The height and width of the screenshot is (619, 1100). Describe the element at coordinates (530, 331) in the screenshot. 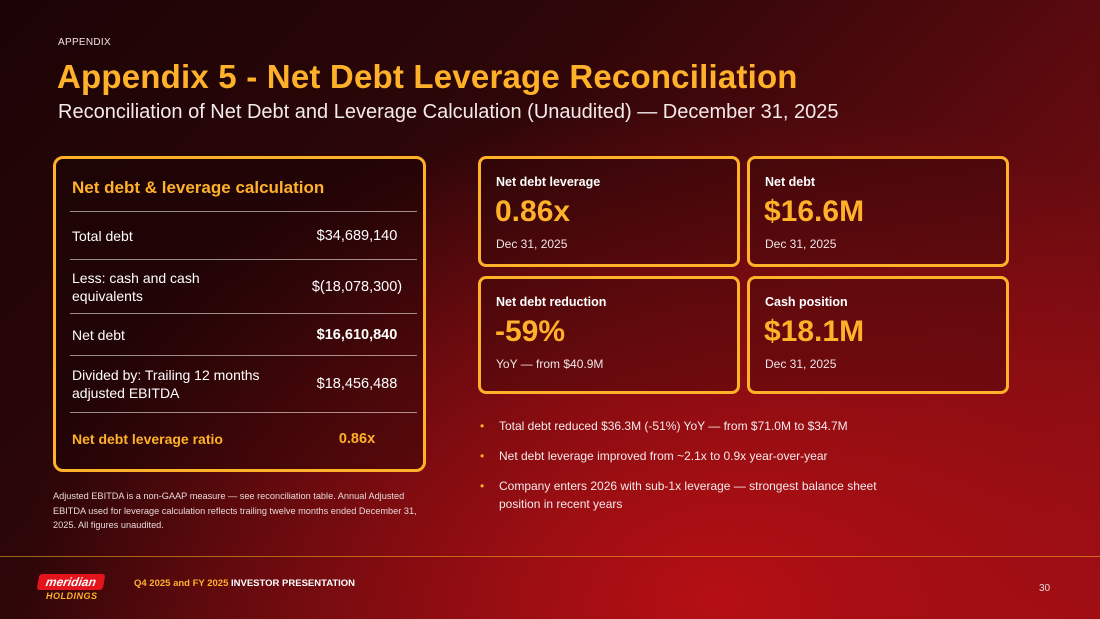

I see `kpi-value: -59%` at that location.